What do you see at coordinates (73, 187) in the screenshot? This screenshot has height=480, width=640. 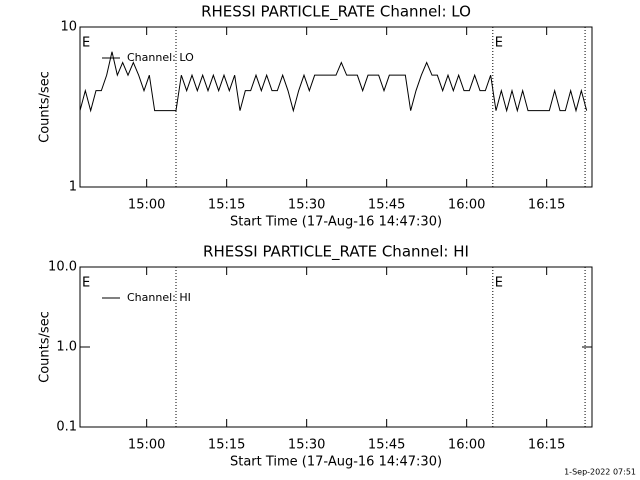 I see `y-tick-label: 1` at bounding box center [73, 187].